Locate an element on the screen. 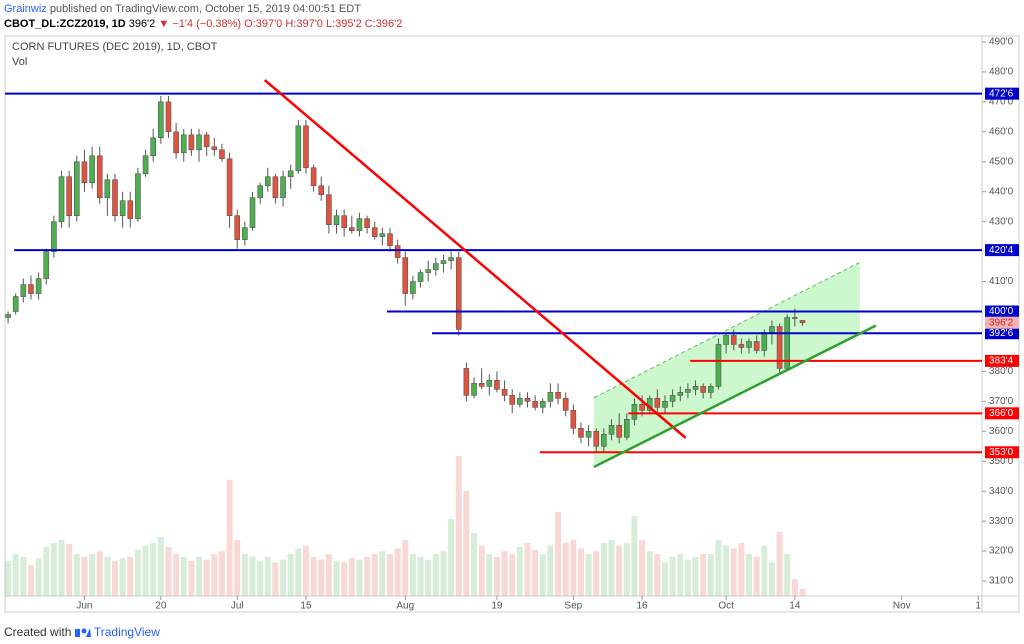 Image resolution: width=1024 pixels, height=644 pixels. channel-upper is located at coordinates (727, 330).